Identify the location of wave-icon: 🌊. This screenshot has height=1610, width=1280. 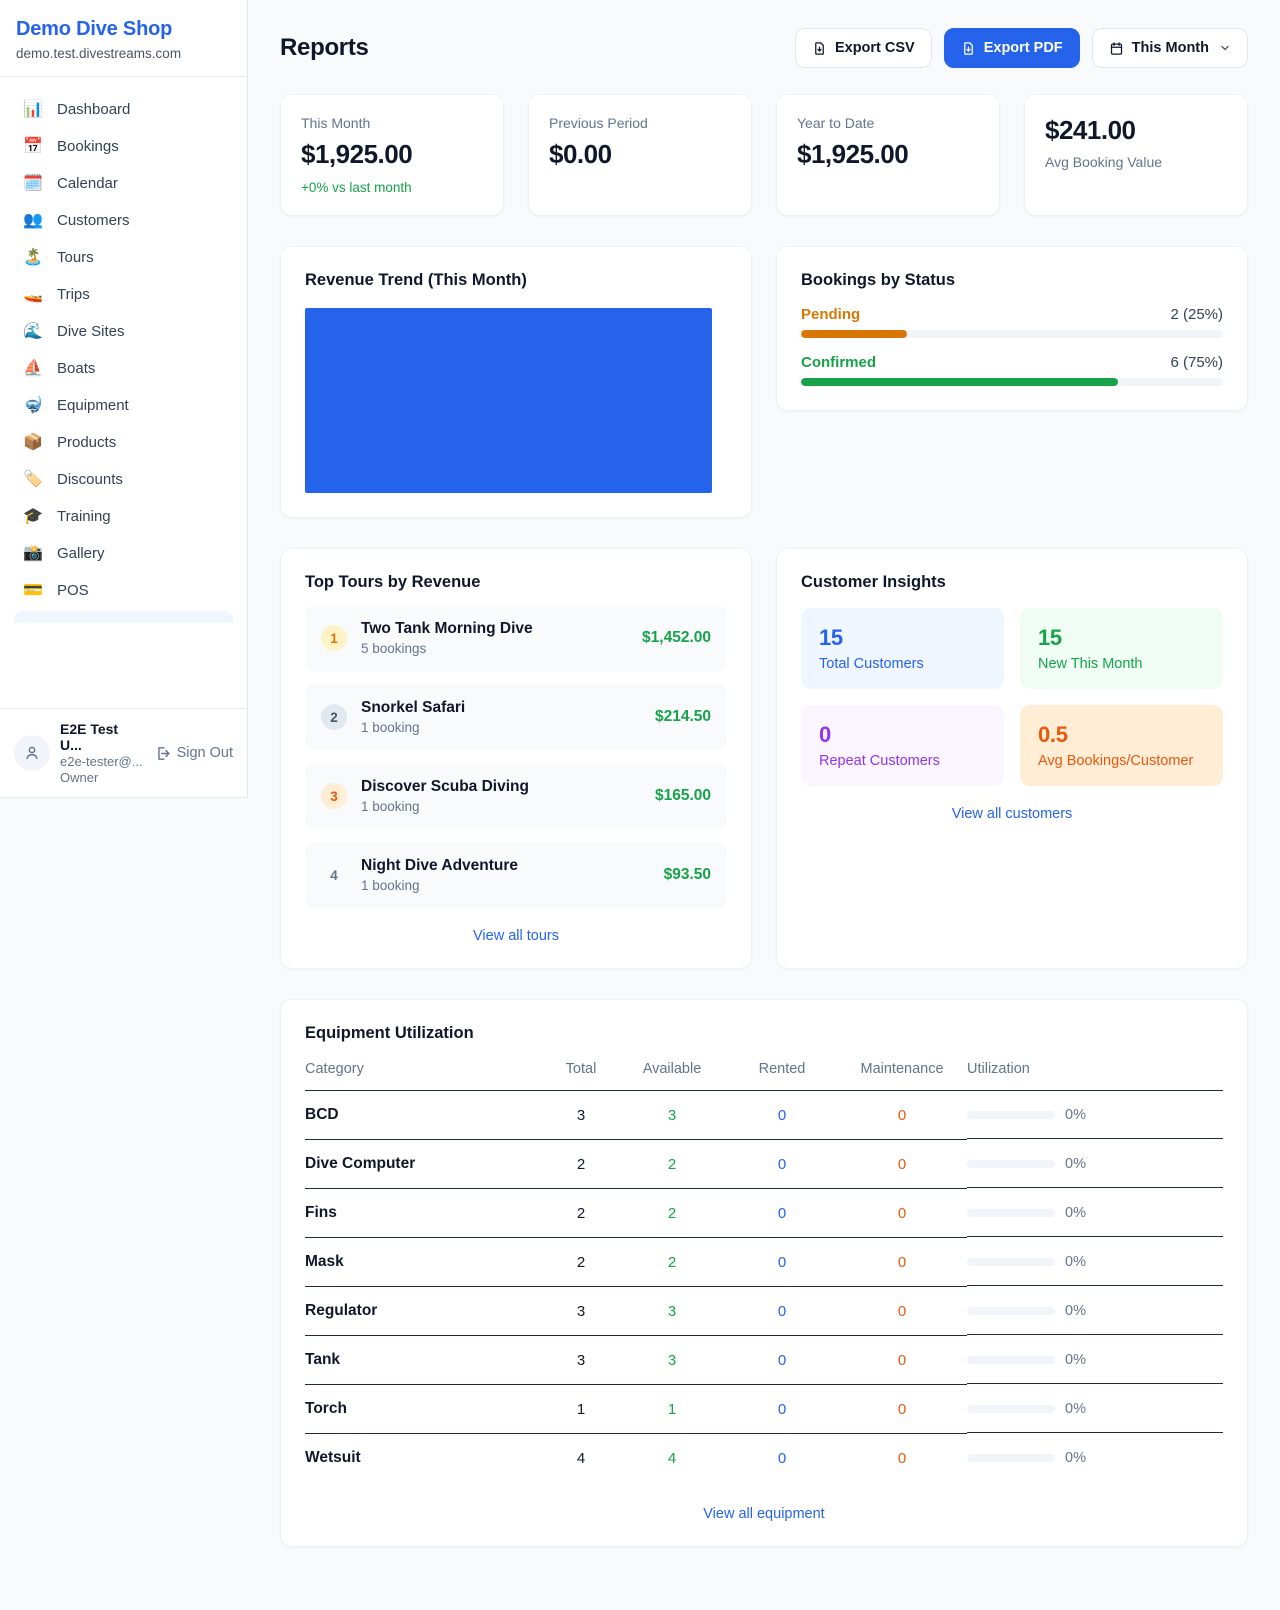
(33, 331).